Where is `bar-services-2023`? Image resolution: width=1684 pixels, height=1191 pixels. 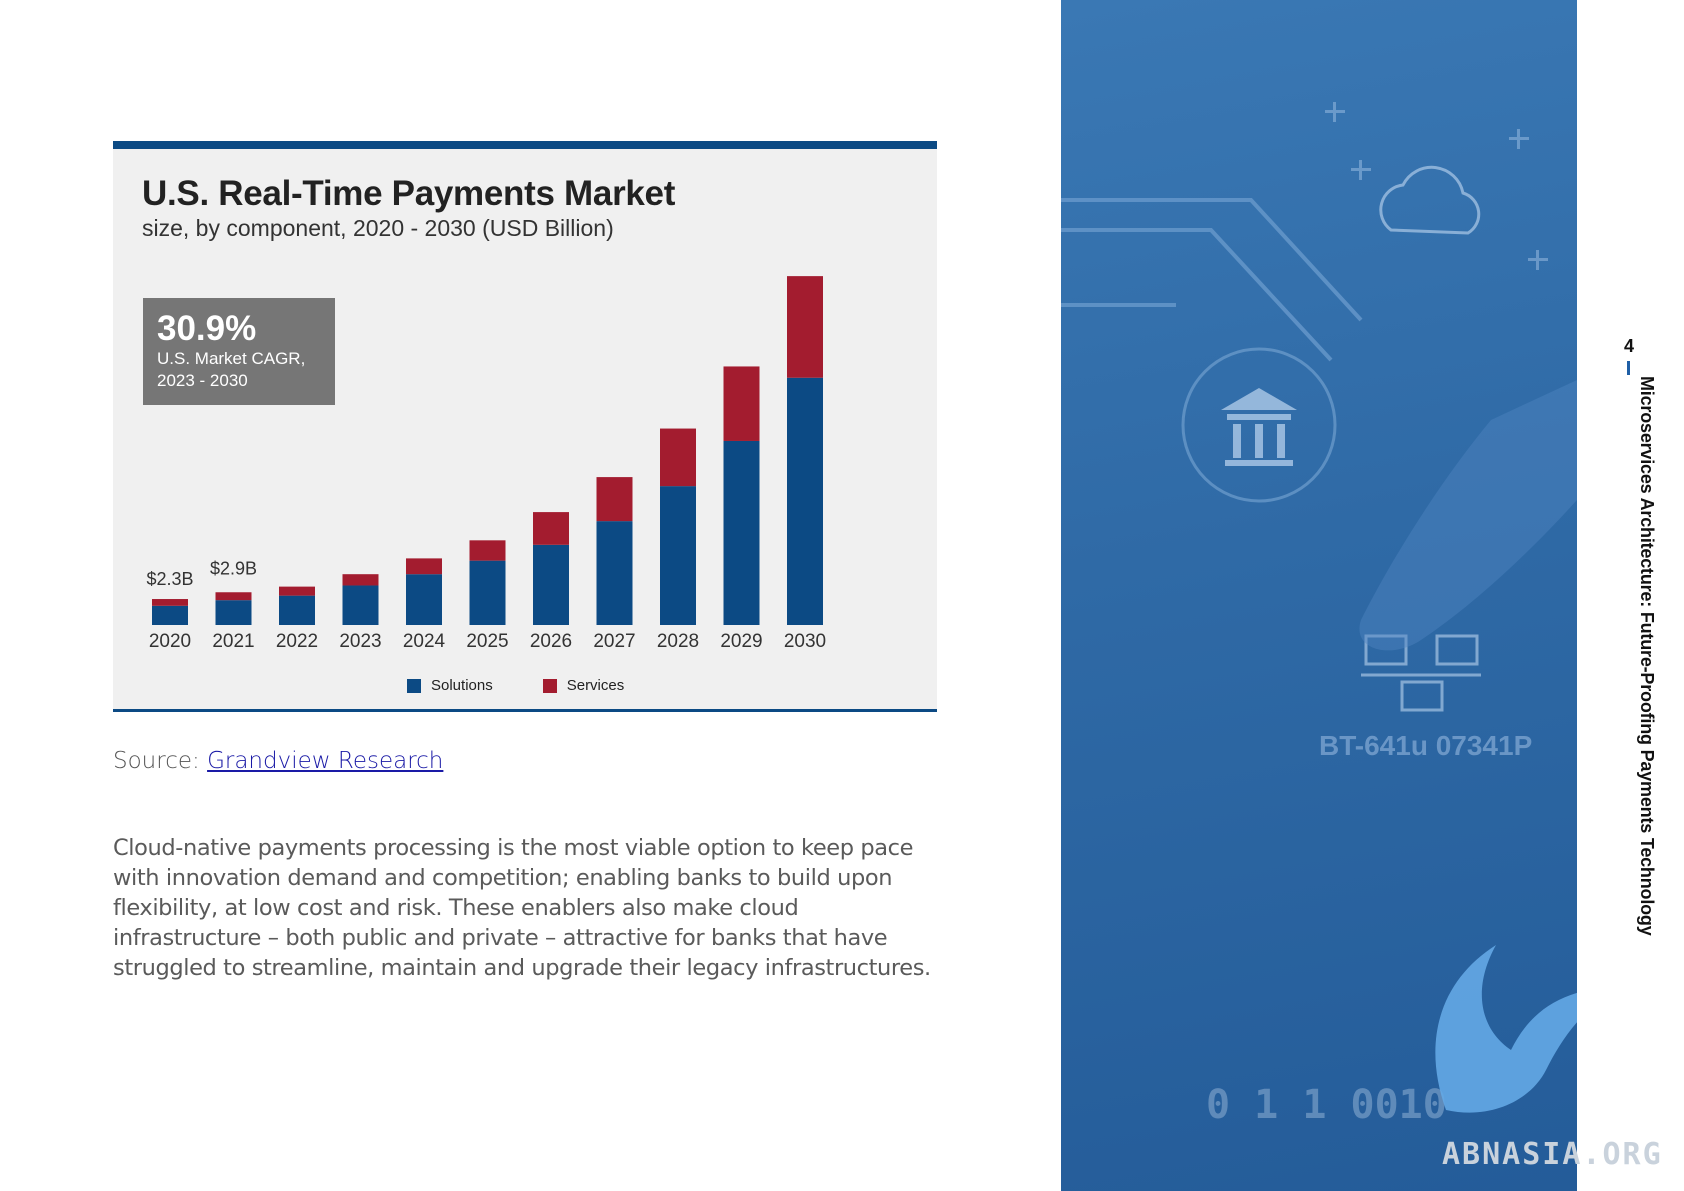 bar-services-2023 is located at coordinates (360, 580).